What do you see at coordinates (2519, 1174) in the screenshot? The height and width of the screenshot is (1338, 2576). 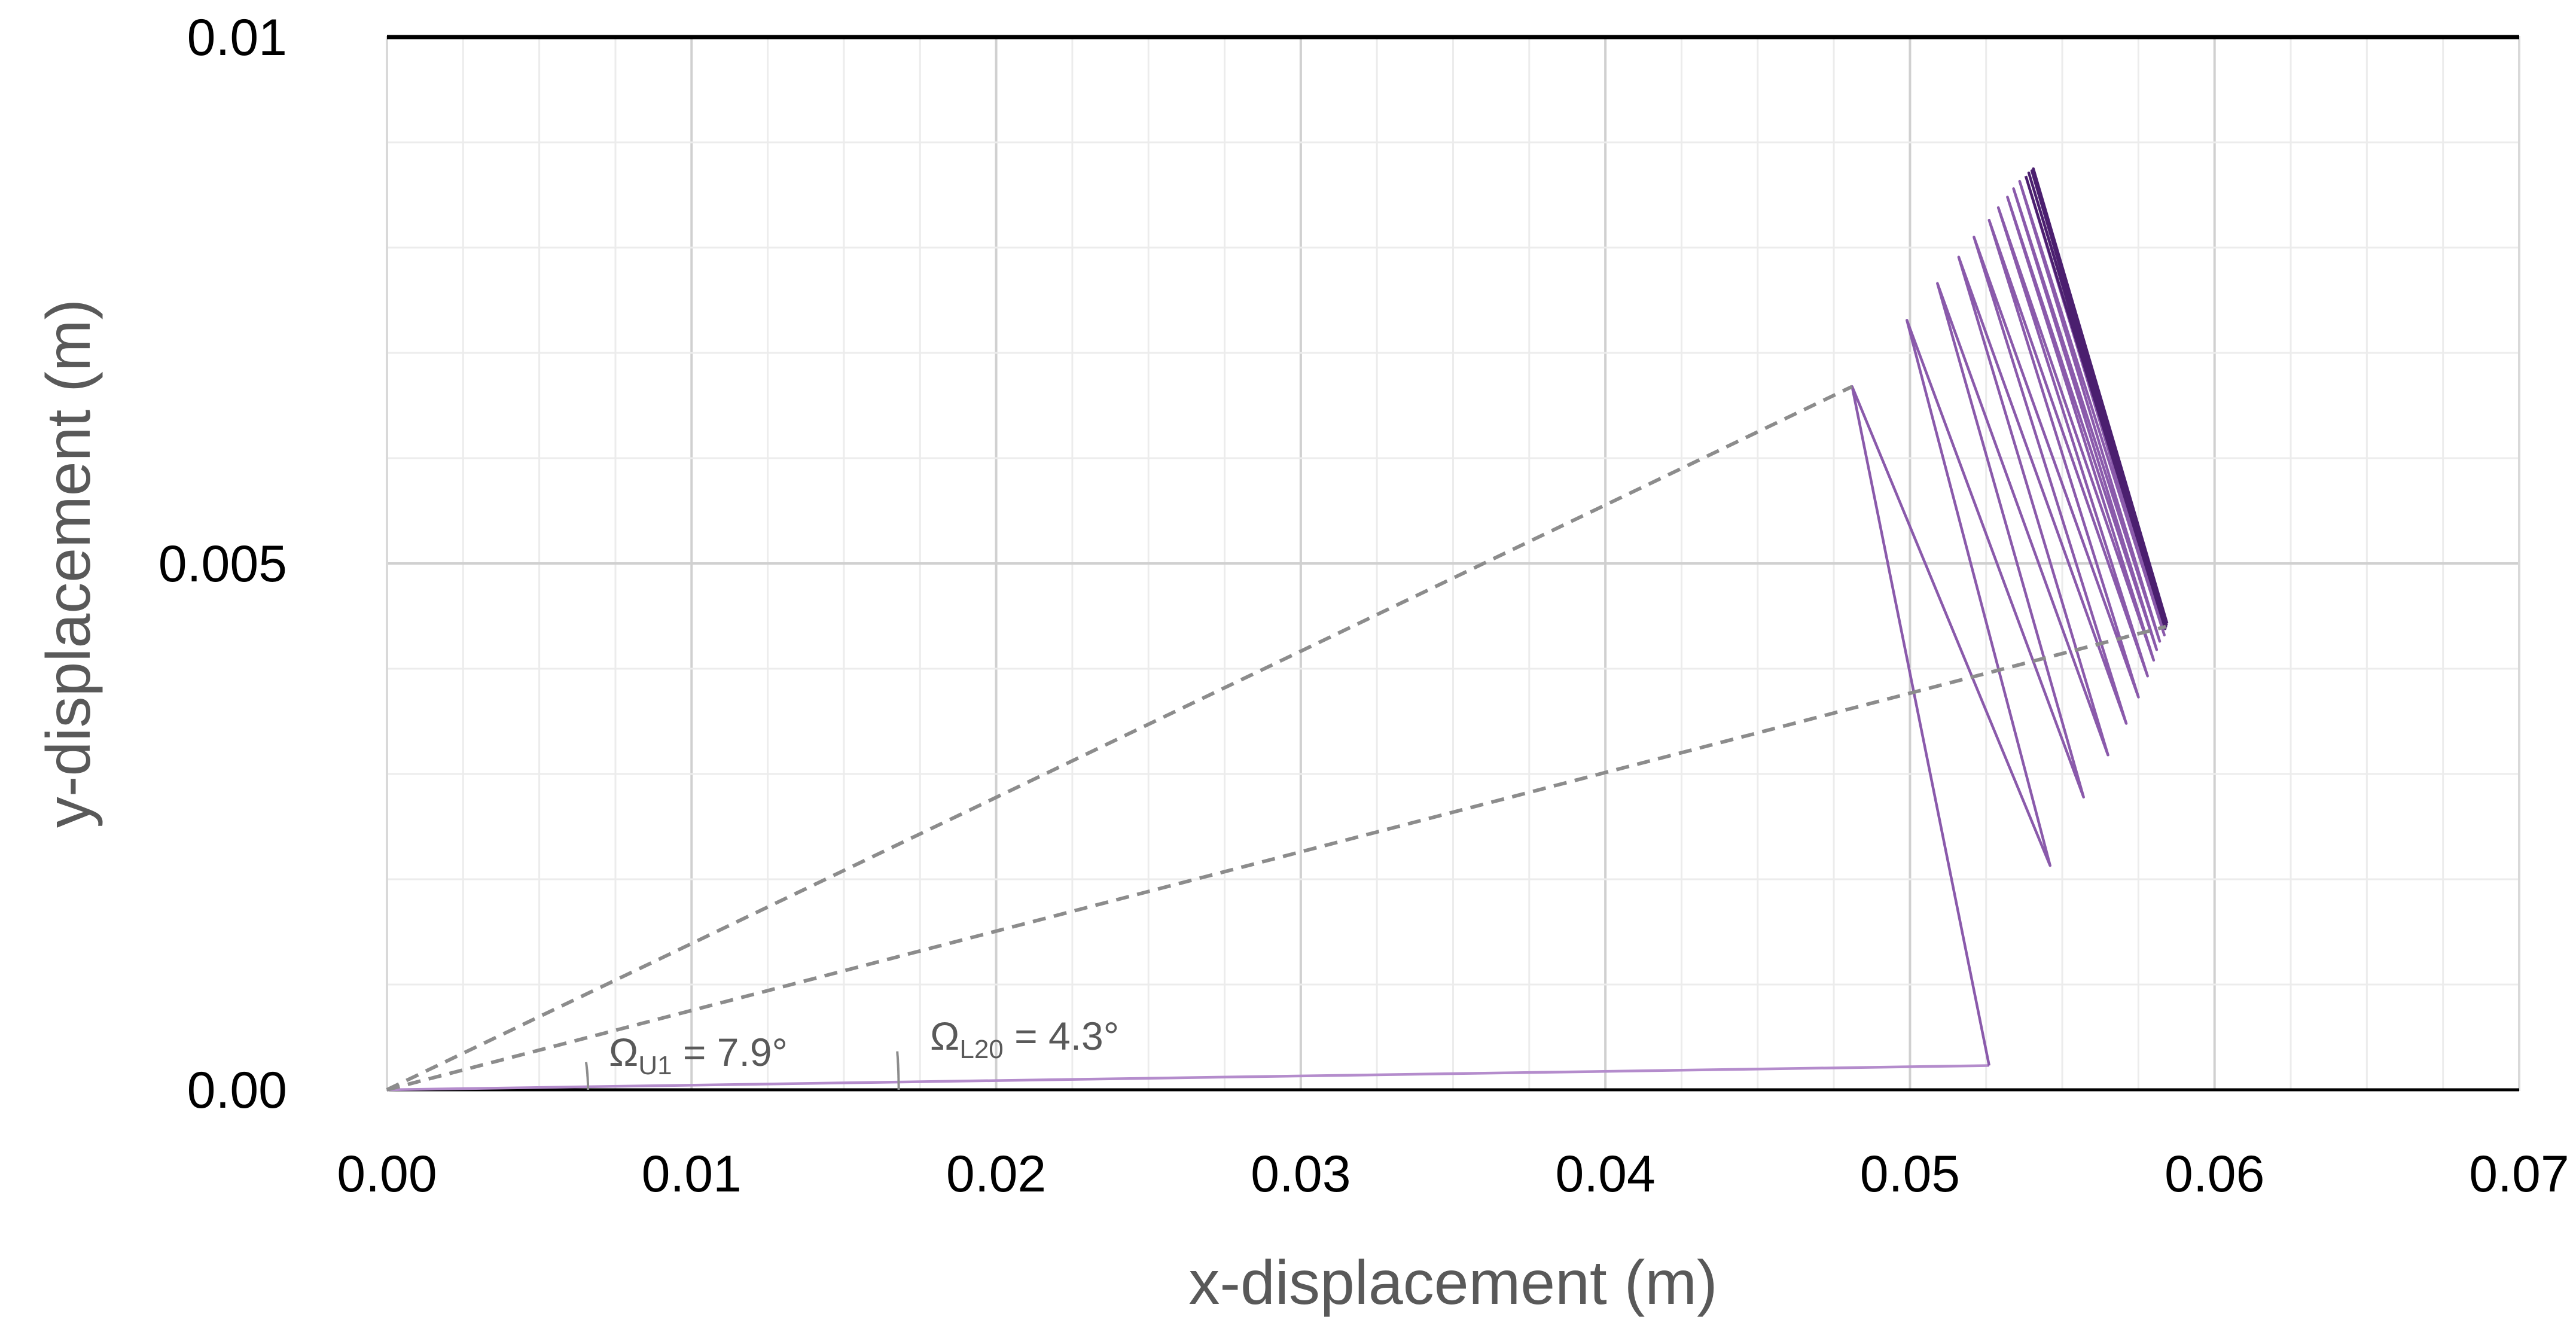 I see `x-tick-label: 0.07` at bounding box center [2519, 1174].